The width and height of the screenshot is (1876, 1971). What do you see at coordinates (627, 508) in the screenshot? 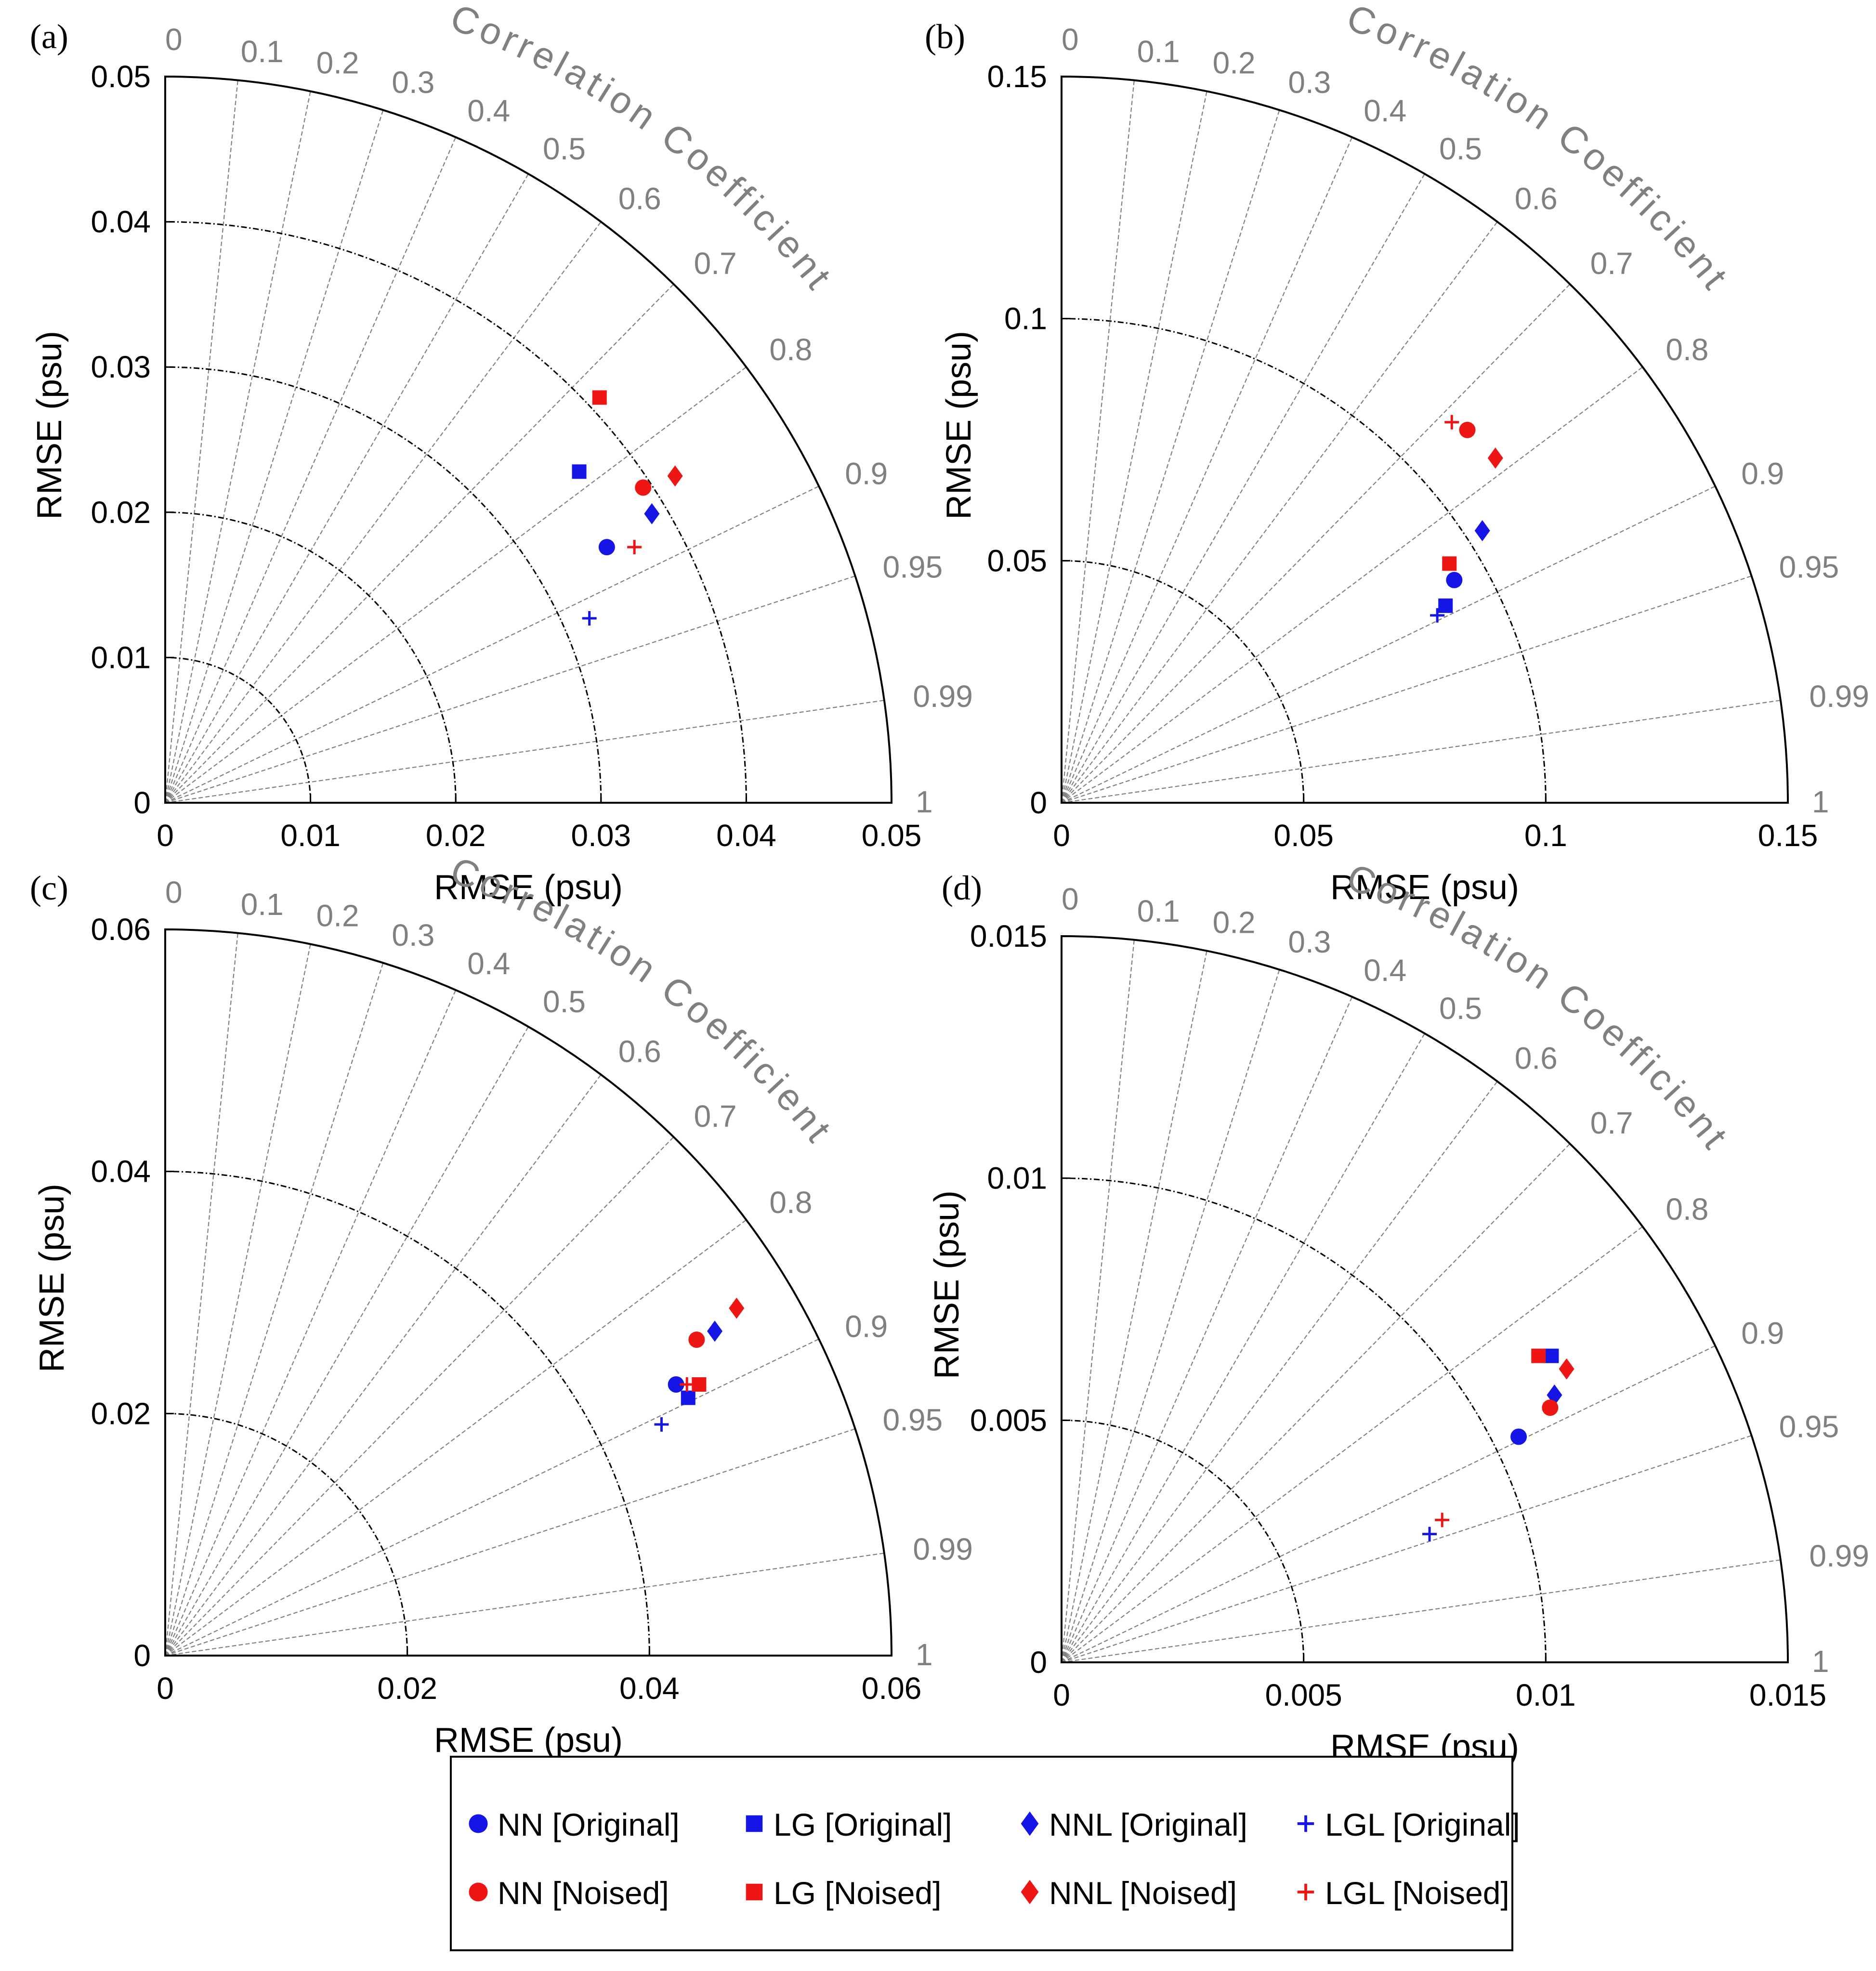
I see `data-points` at bounding box center [627, 508].